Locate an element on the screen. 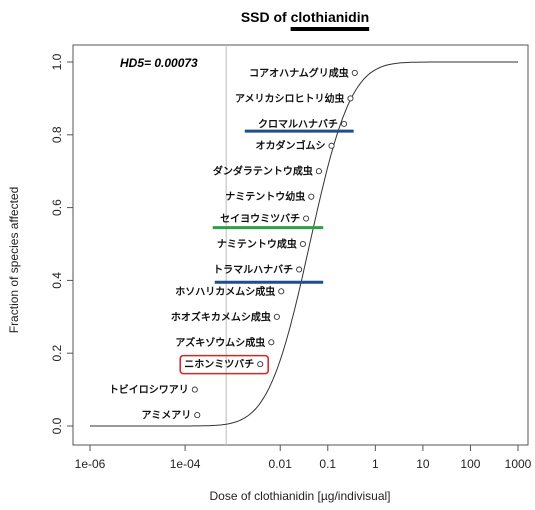  data-point-8: セイヨウミツバチ is located at coordinates (265, 219).